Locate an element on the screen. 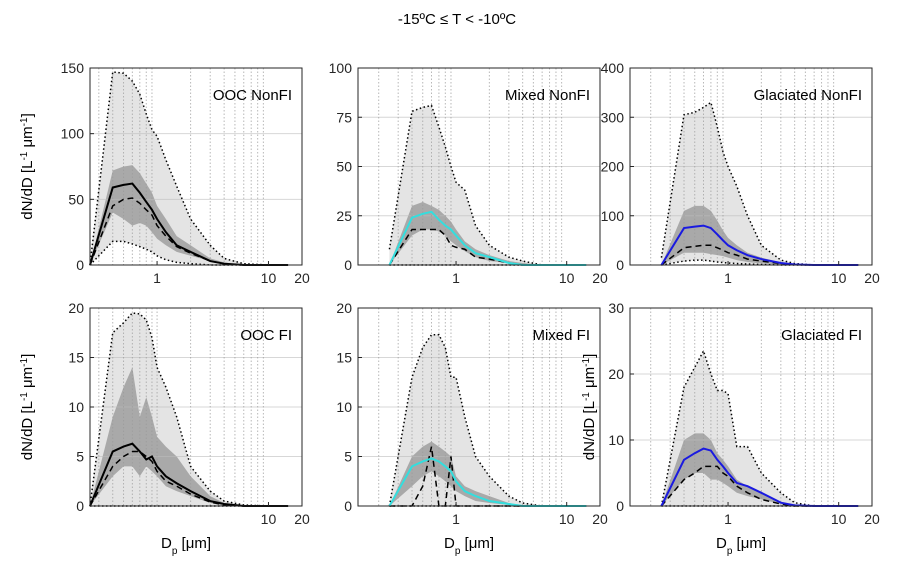 Image resolution: width=915 pixels, height=562 pixels. y-tick-label: 400 is located at coordinates (613, 68).